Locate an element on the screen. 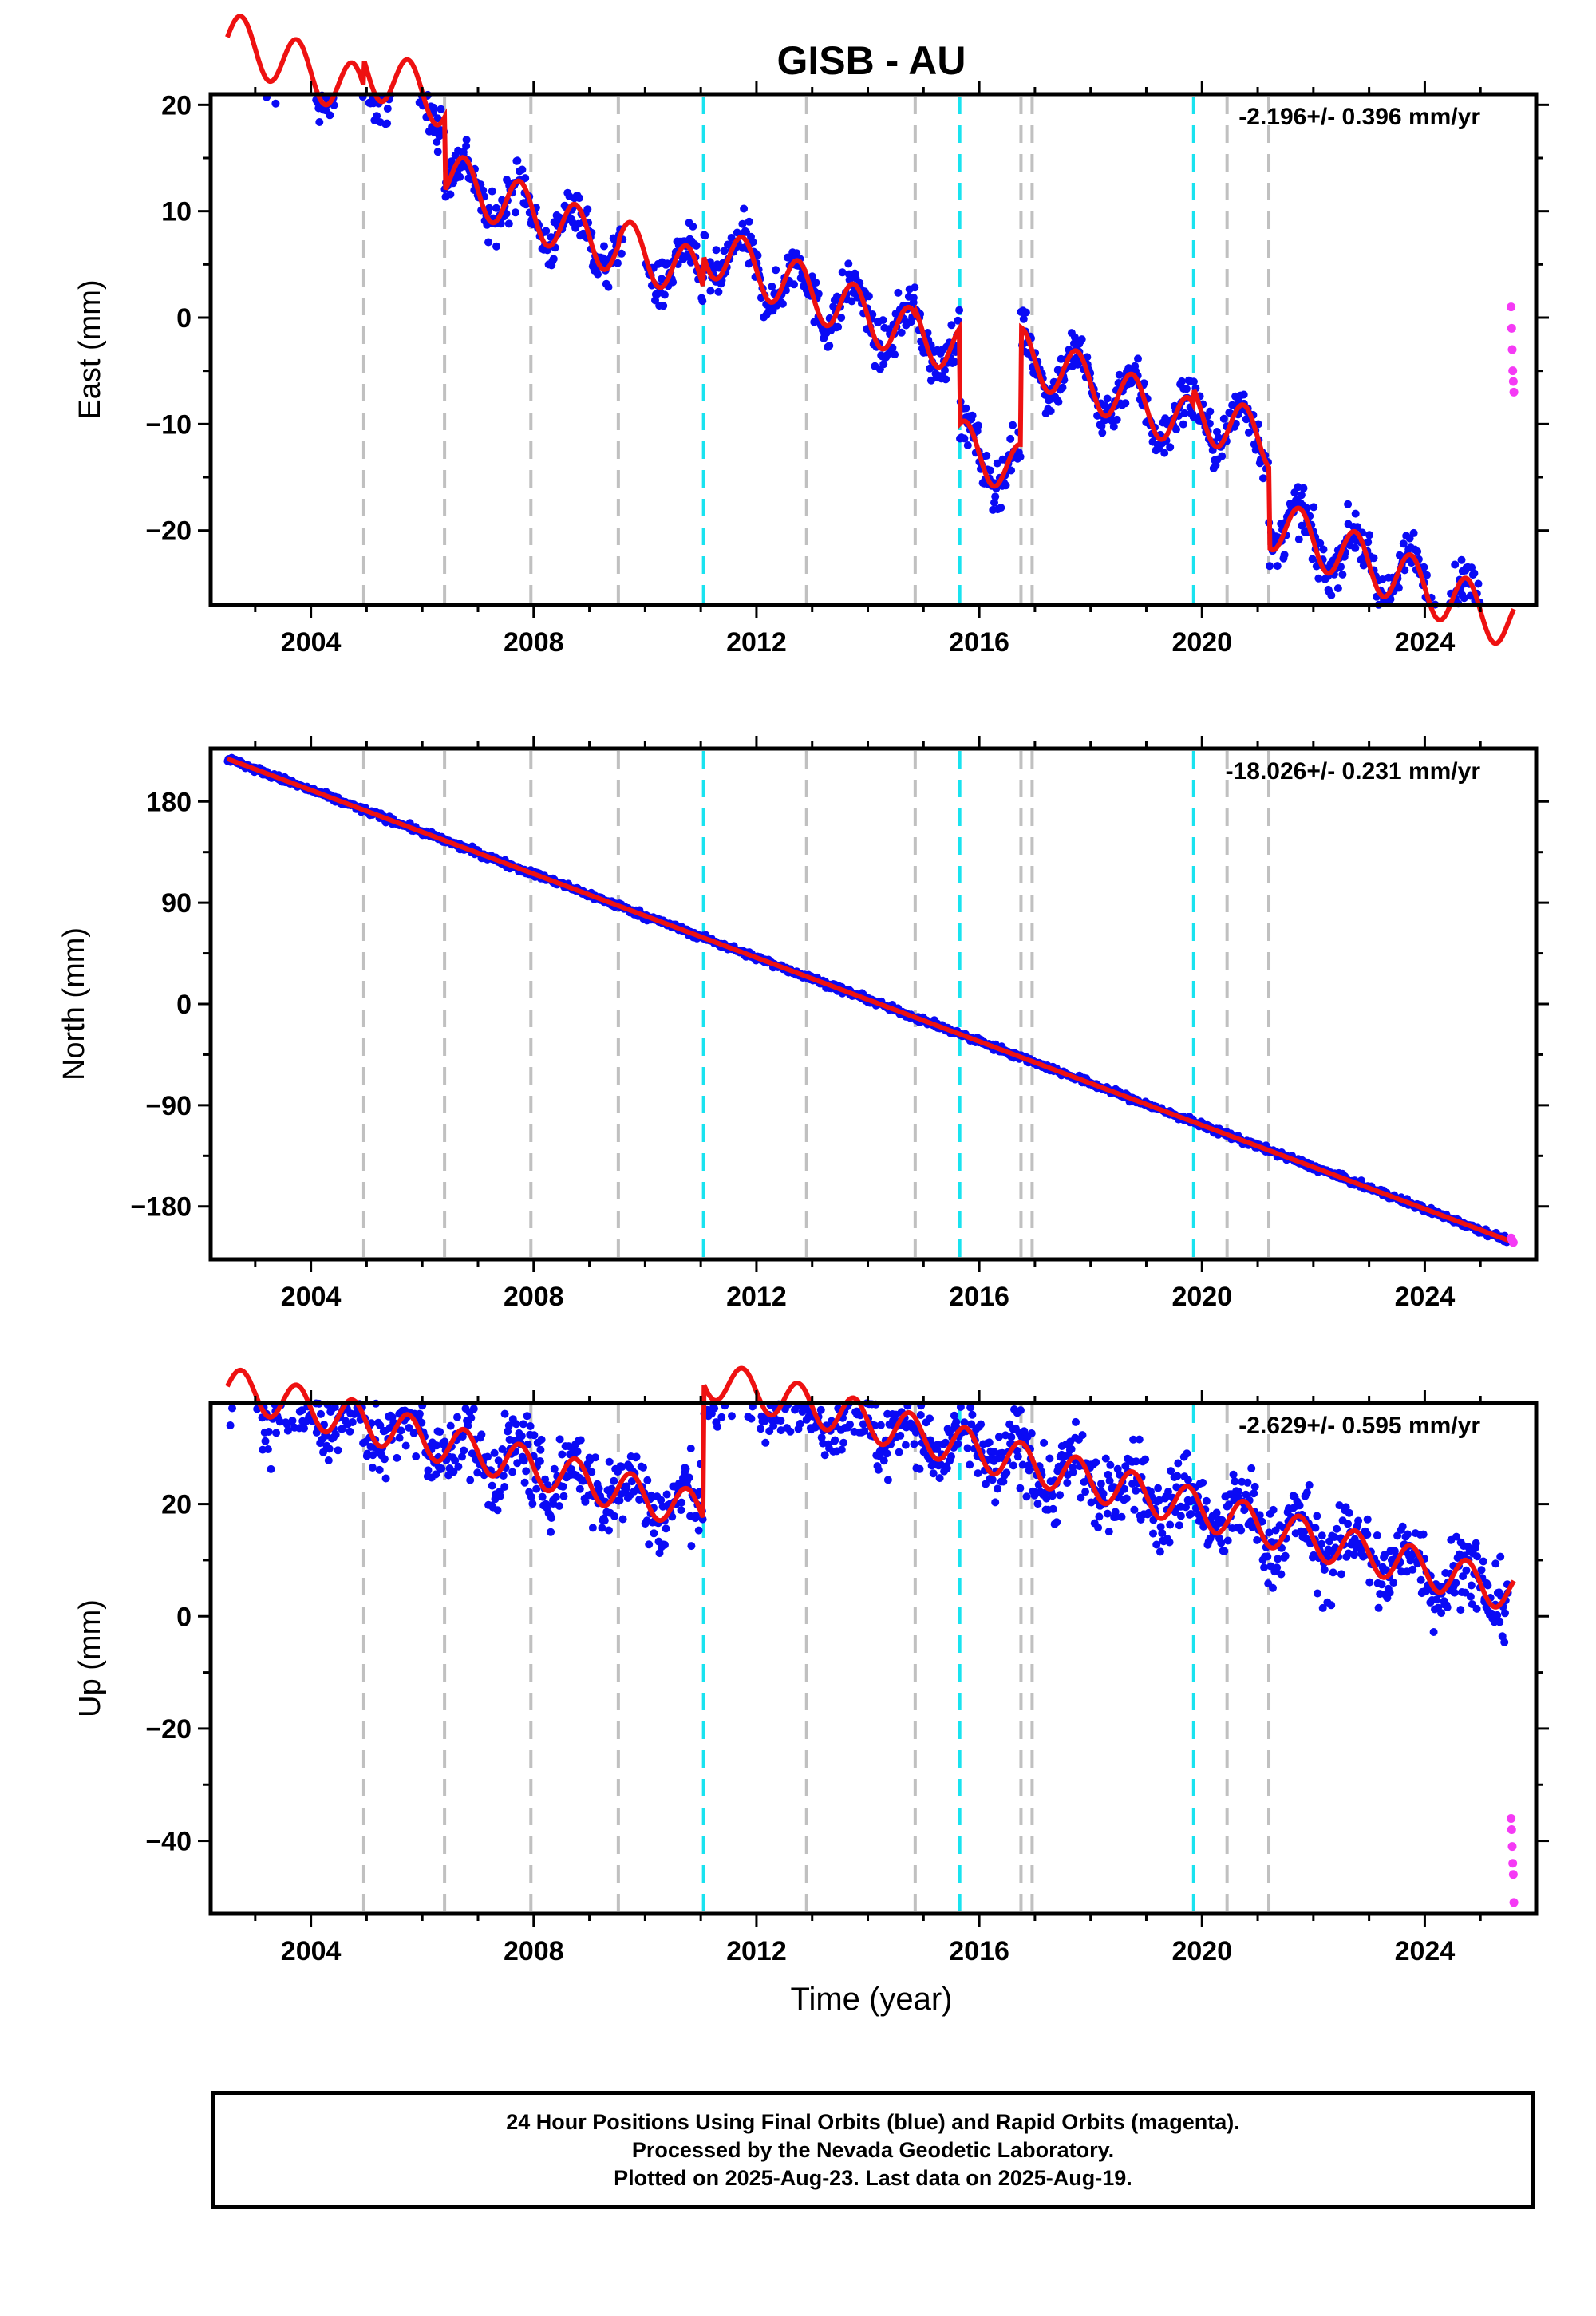 Image resolution: width=1596 pixels, height=2316 pixels. y-tick-label: 20 is located at coordinates (176, 105).